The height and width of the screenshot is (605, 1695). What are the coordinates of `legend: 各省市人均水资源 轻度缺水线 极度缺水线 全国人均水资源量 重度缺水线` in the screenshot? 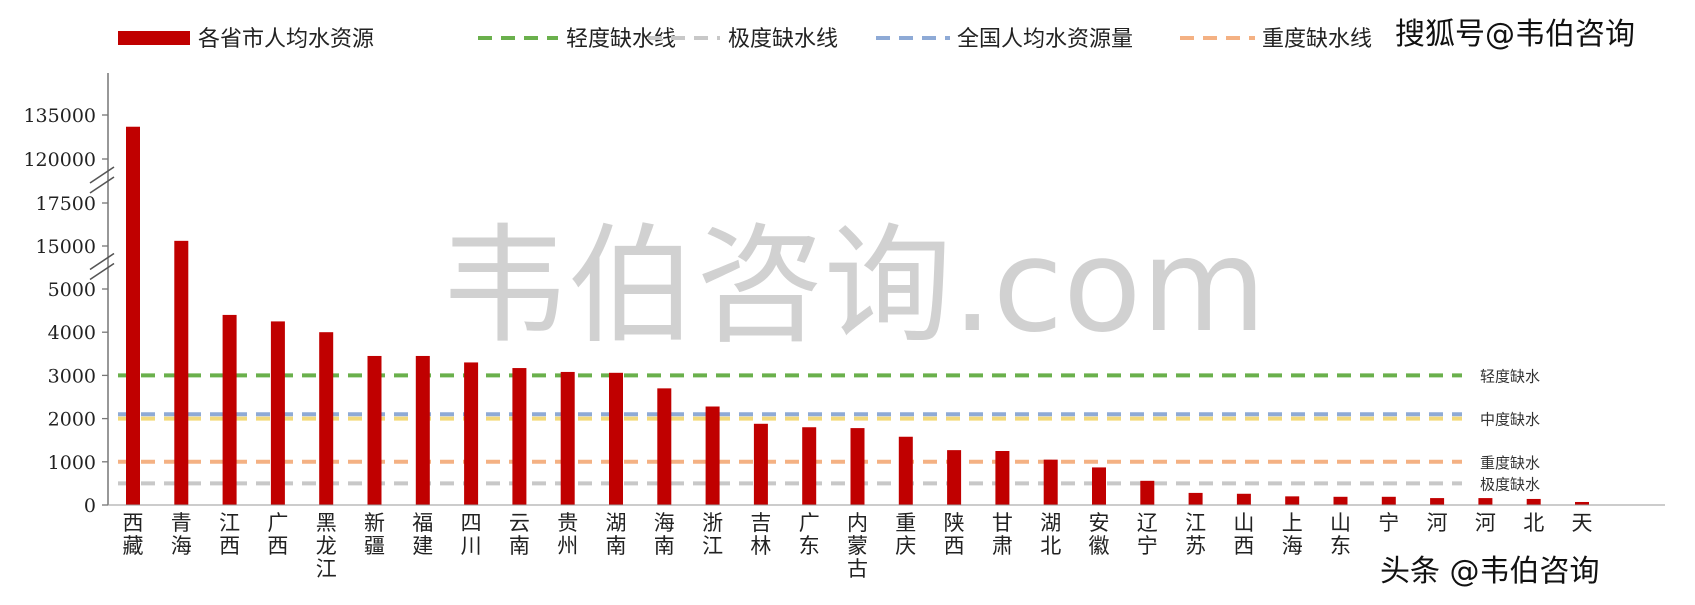 It's located at (745, 39).